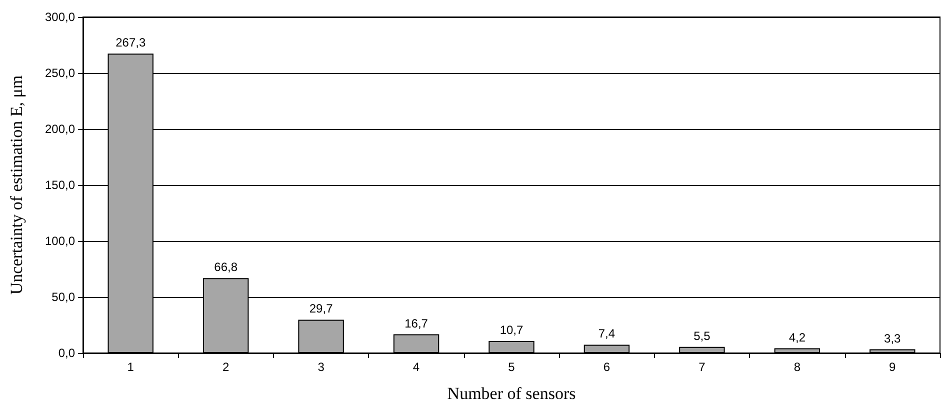 Image resolution: width=947 pixels, height=417 pixels. Describe the element at coordinates (512, 330) in the screenshot. I see `data-label: 10,7` at that location.